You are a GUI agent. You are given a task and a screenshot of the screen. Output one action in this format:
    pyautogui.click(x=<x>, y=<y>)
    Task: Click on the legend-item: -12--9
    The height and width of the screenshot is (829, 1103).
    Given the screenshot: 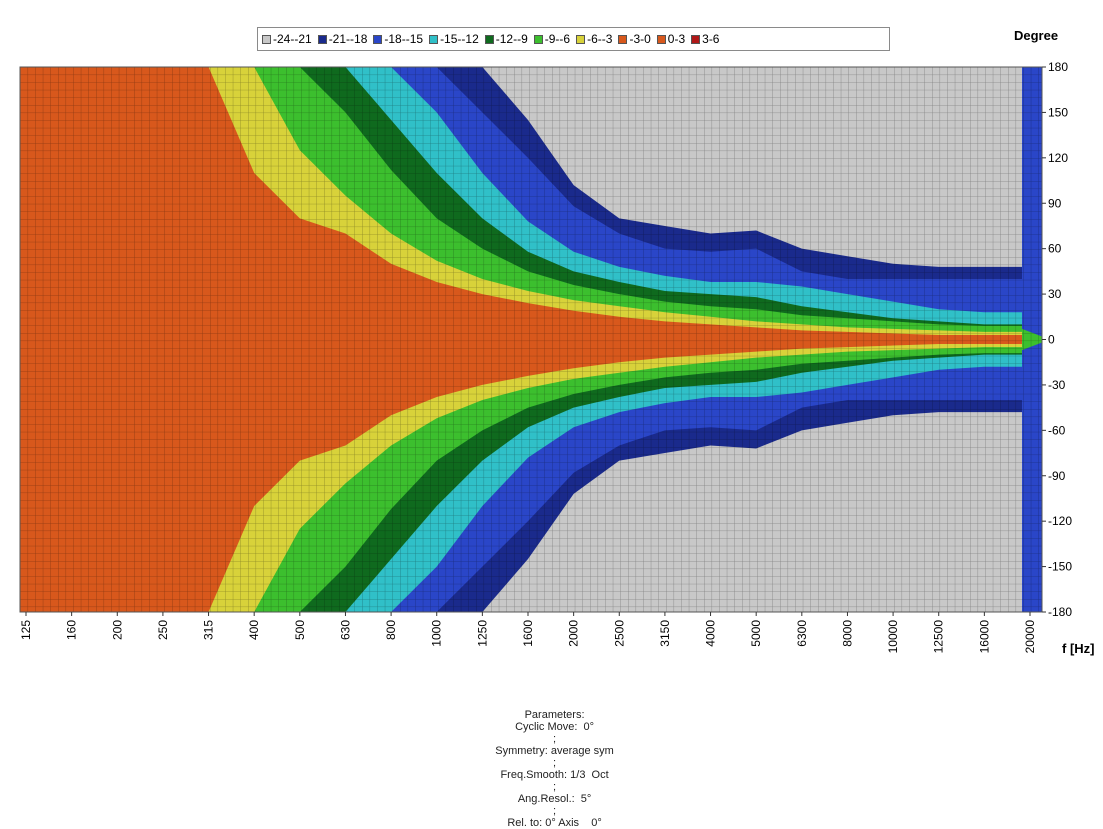 What is the action you would take?
    pyautogui.click(x=506, y=39)
    